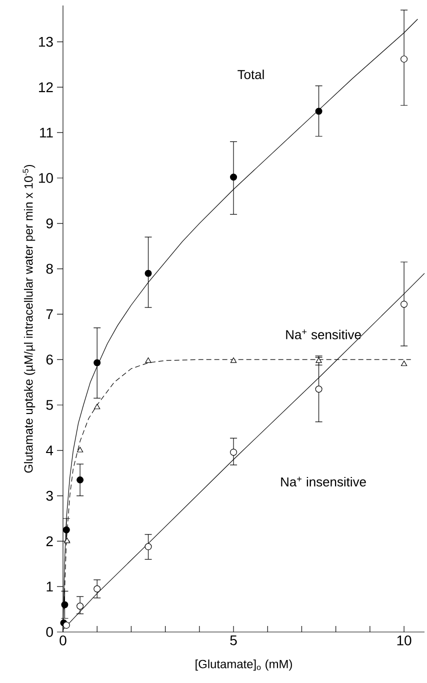 The image size is (427, 683). I want to click on y-tick-label: 11, so click(46, 133).